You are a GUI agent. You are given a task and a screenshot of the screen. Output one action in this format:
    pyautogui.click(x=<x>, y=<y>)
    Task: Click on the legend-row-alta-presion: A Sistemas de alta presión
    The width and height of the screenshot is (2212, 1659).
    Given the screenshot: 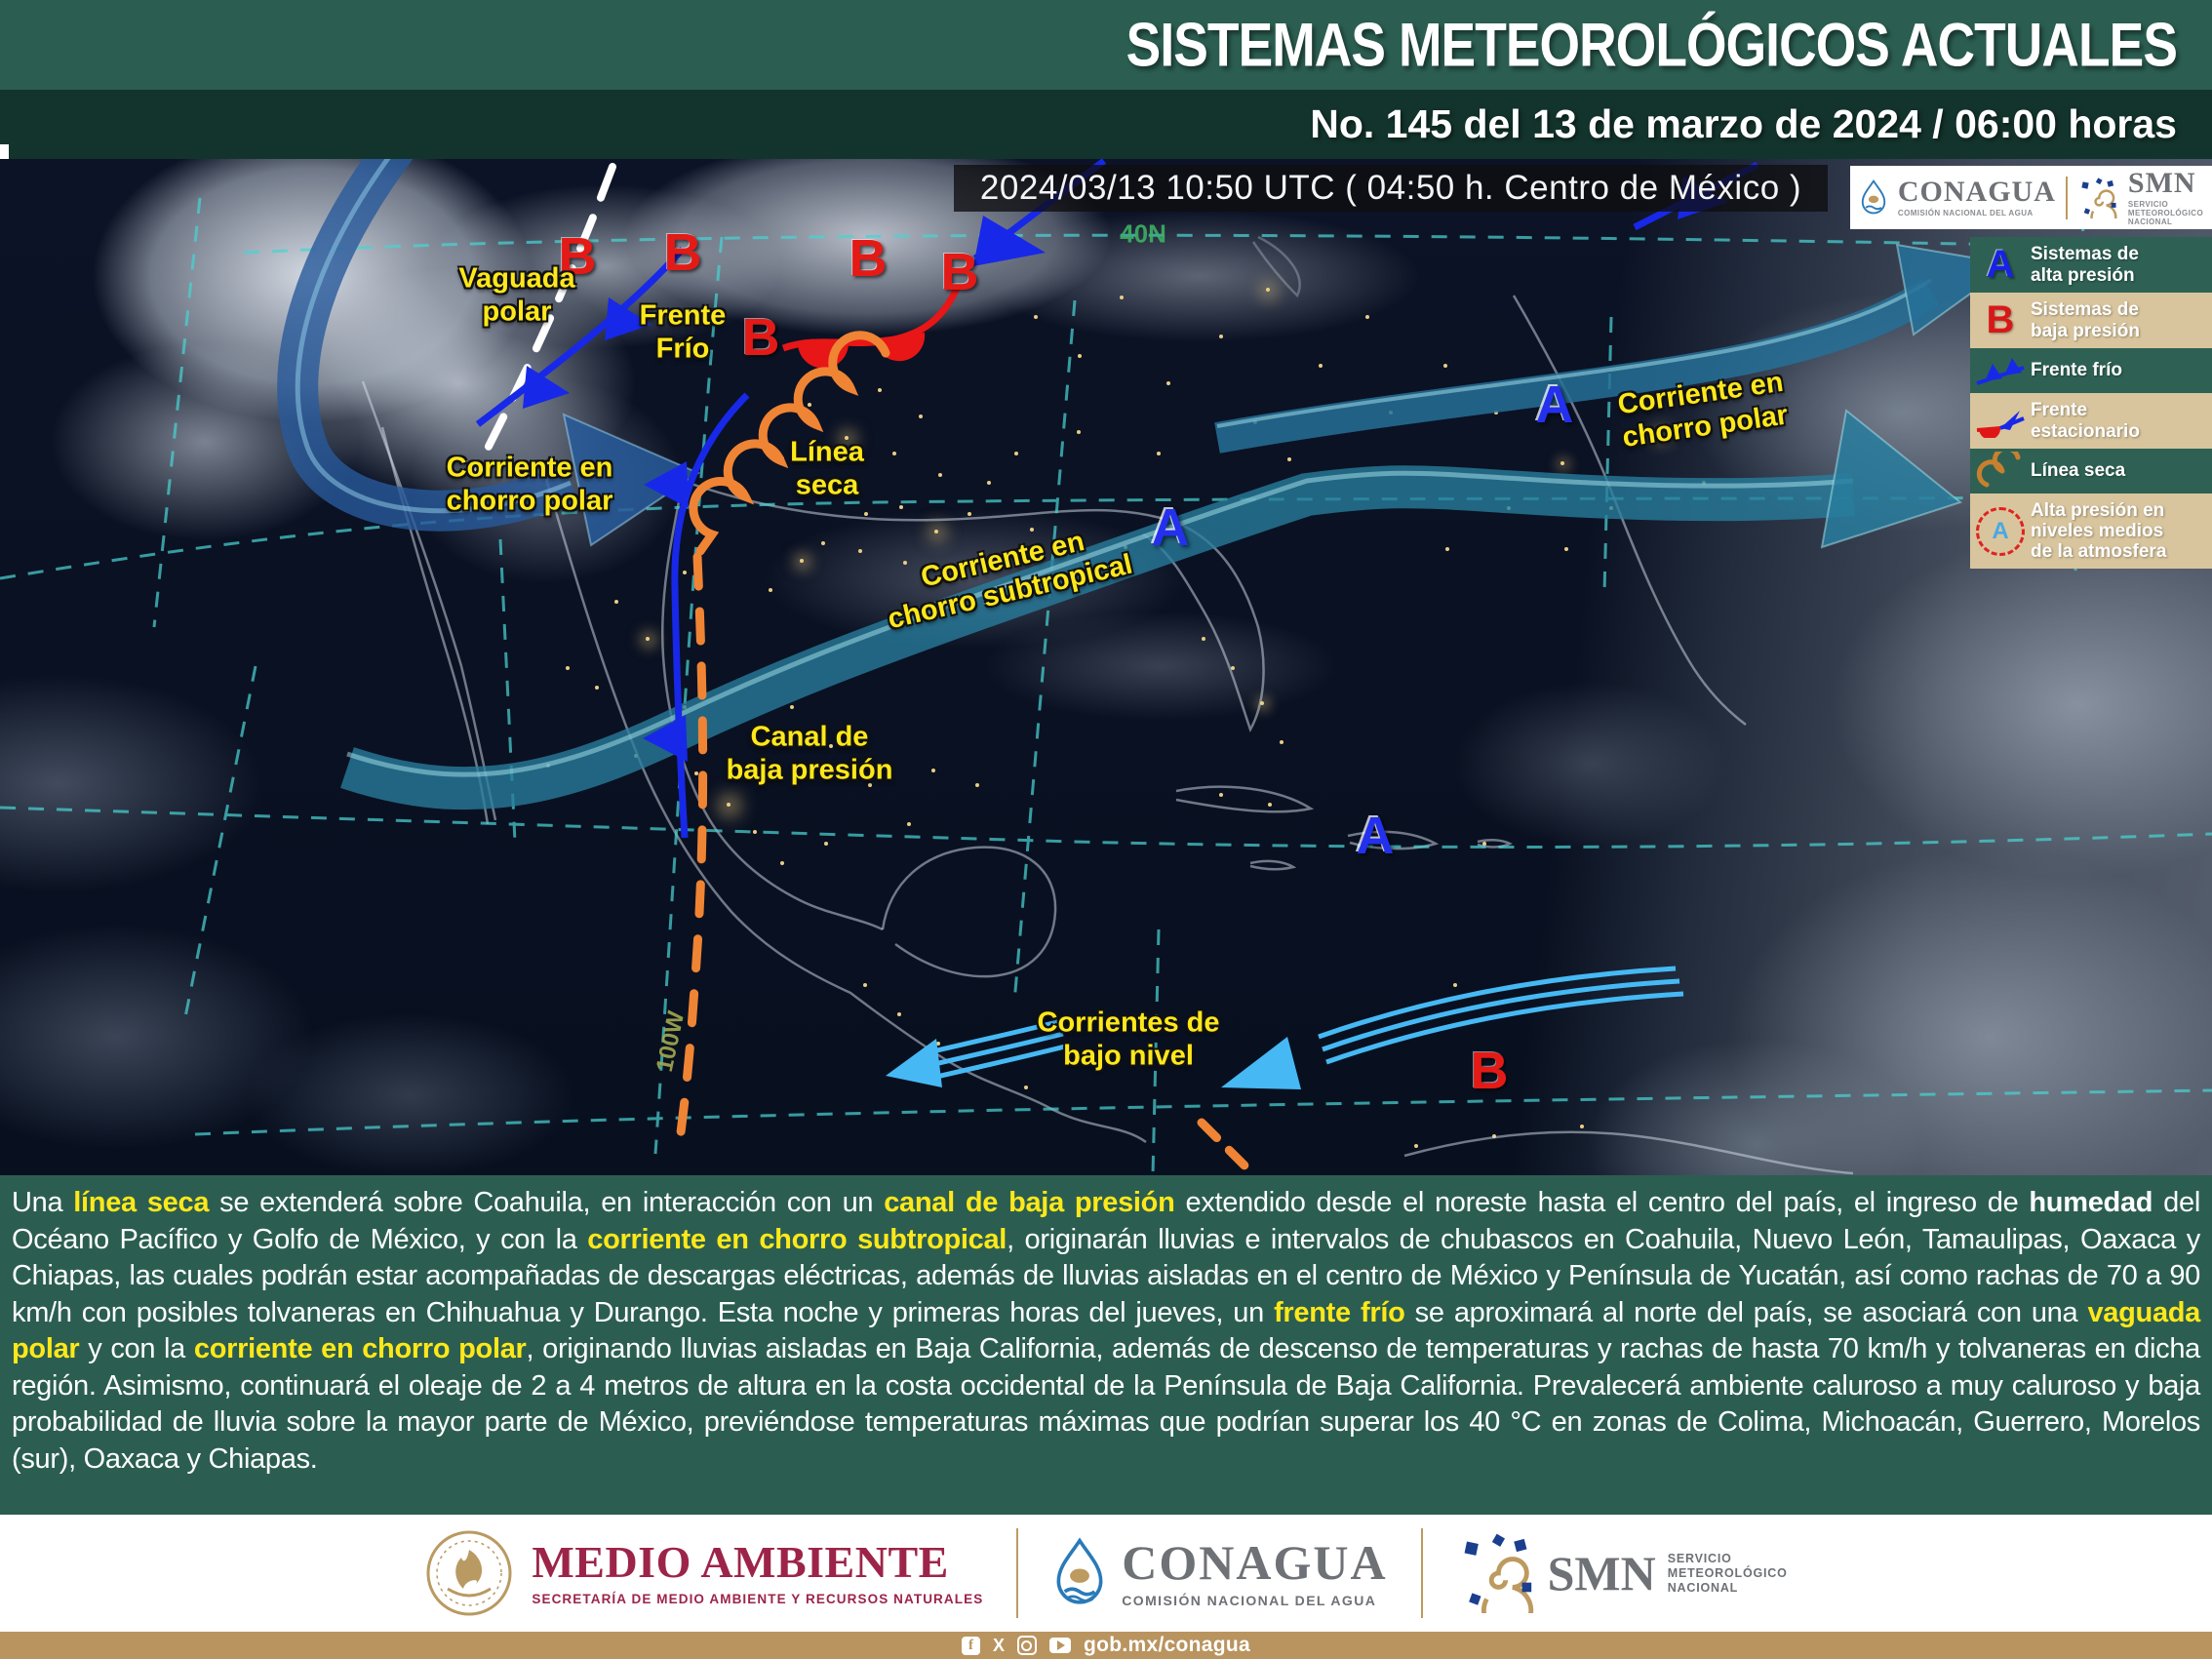 What is the action you would take?
    pyautogui.click(x=2091, y=265)
    